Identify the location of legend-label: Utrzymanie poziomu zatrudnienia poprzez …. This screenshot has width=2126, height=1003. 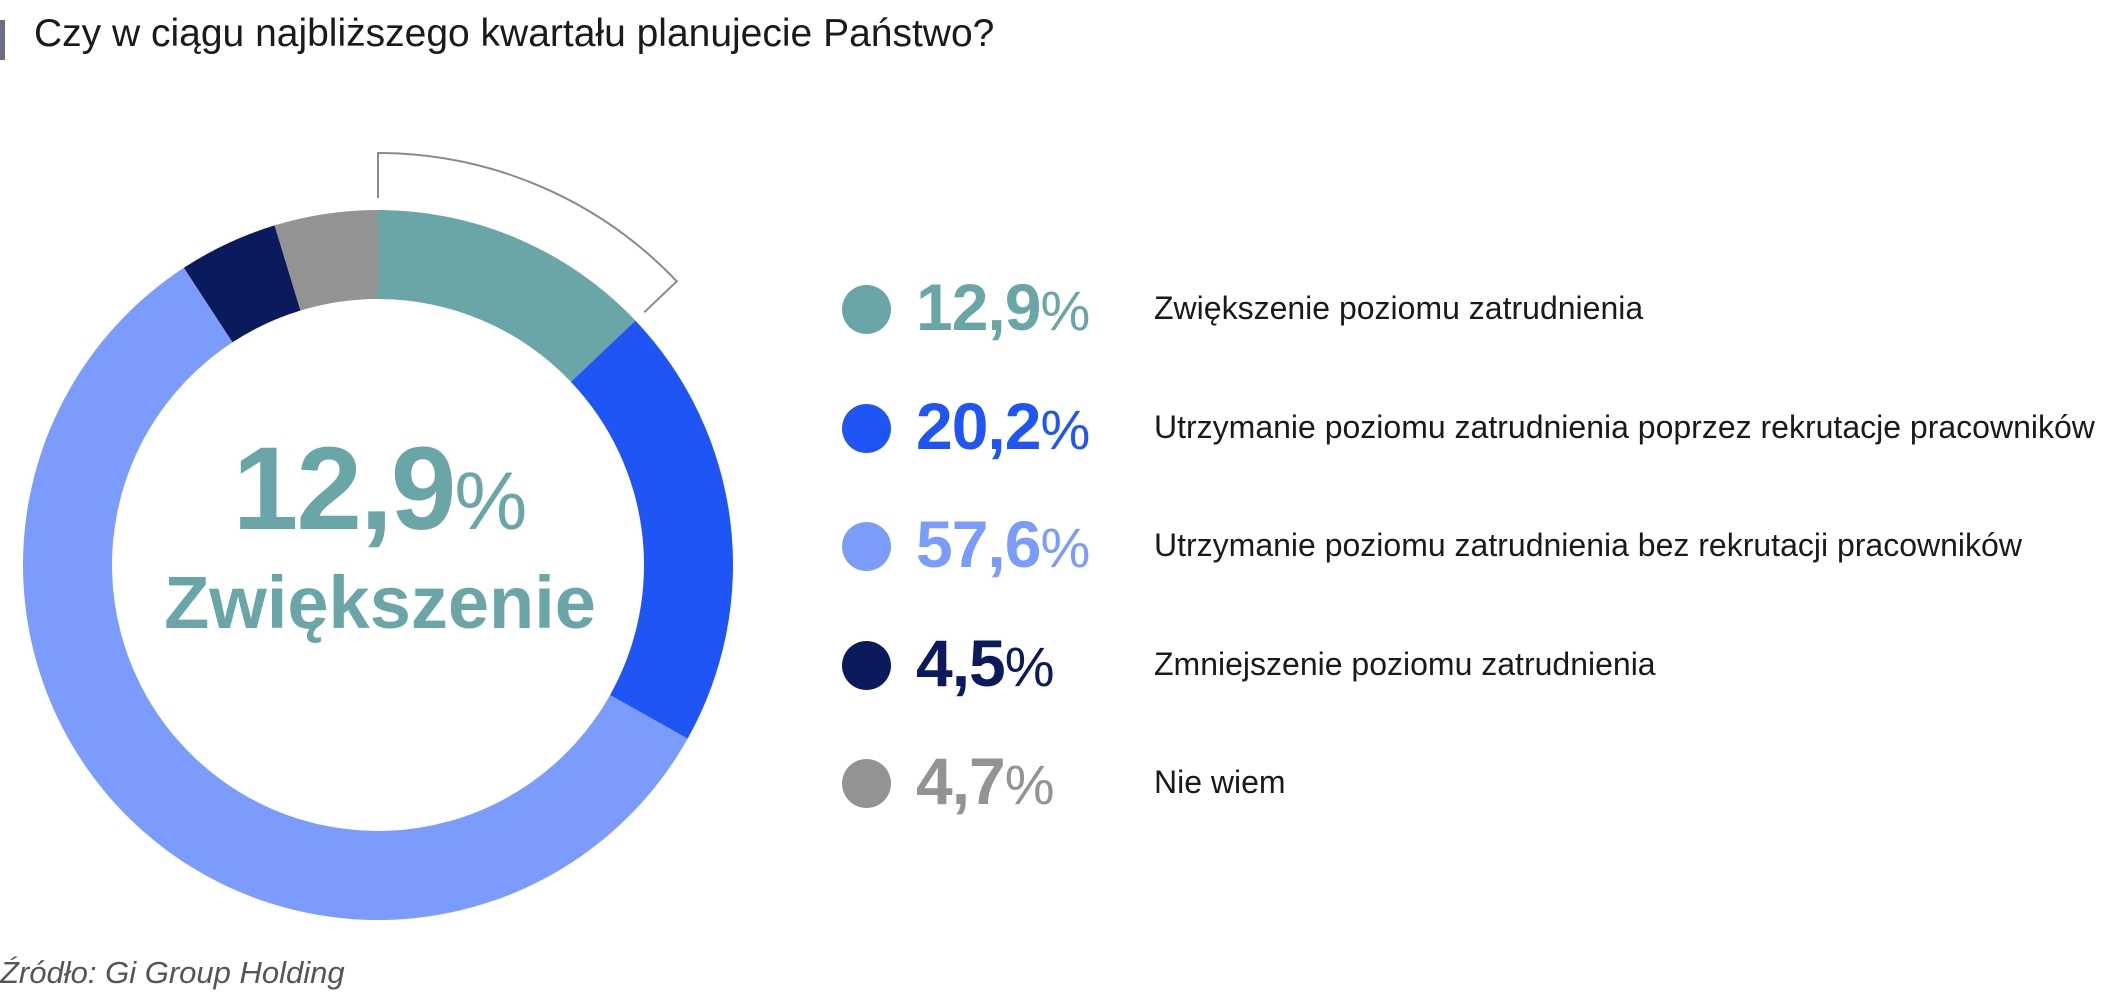
(1624, 426).